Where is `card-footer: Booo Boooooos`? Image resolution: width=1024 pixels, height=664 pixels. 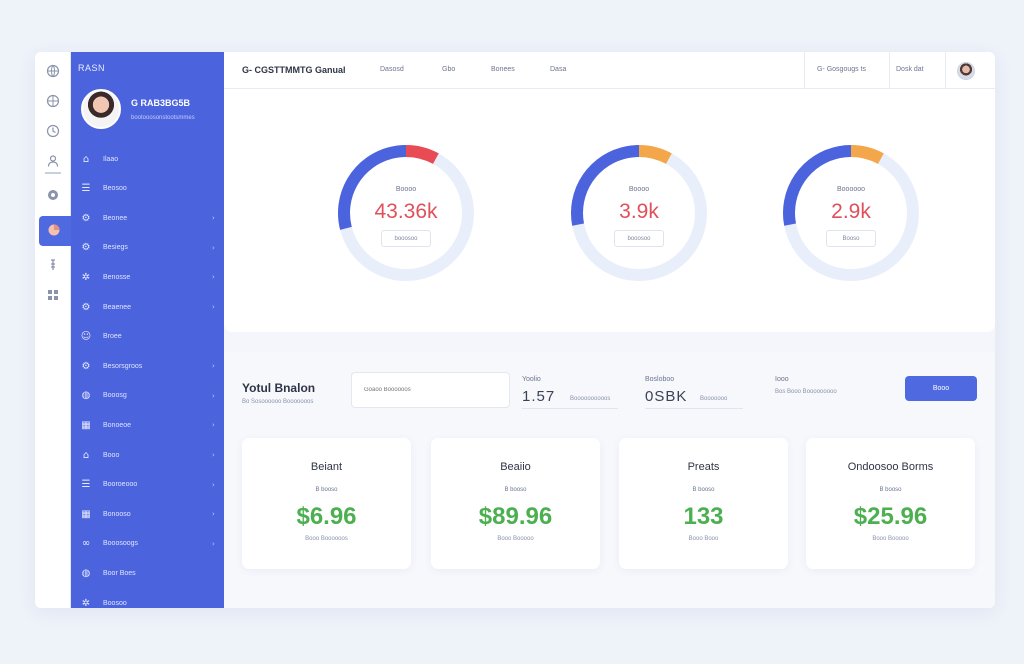
card-footer: Booo Boooooos is located at coordinates (326, 539).